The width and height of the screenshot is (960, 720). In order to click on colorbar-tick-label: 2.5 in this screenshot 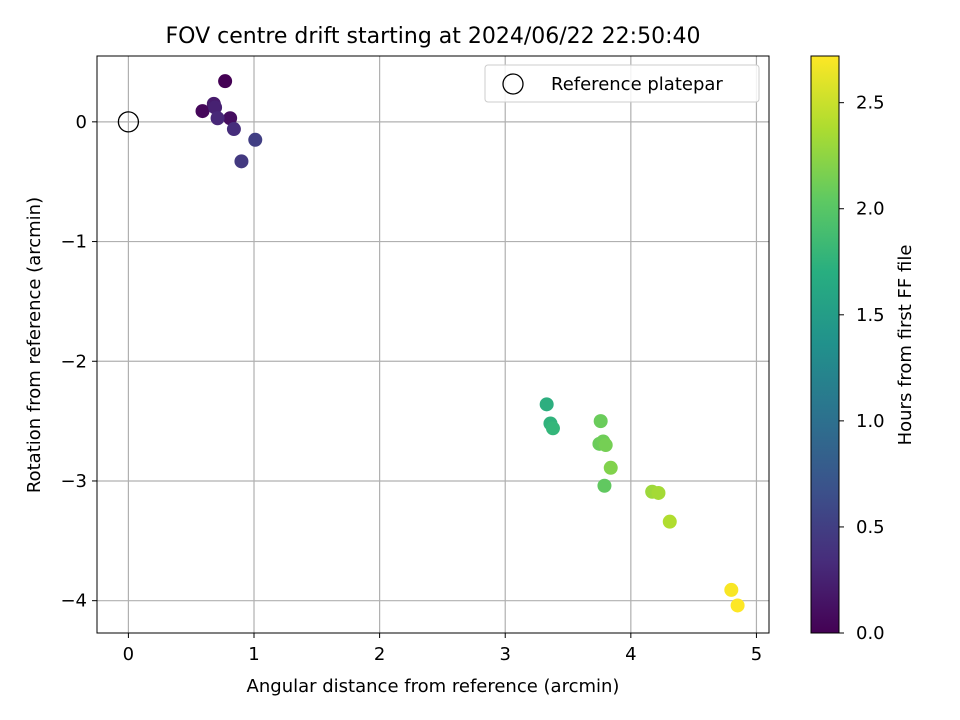, I will do `click(870, 103)`.